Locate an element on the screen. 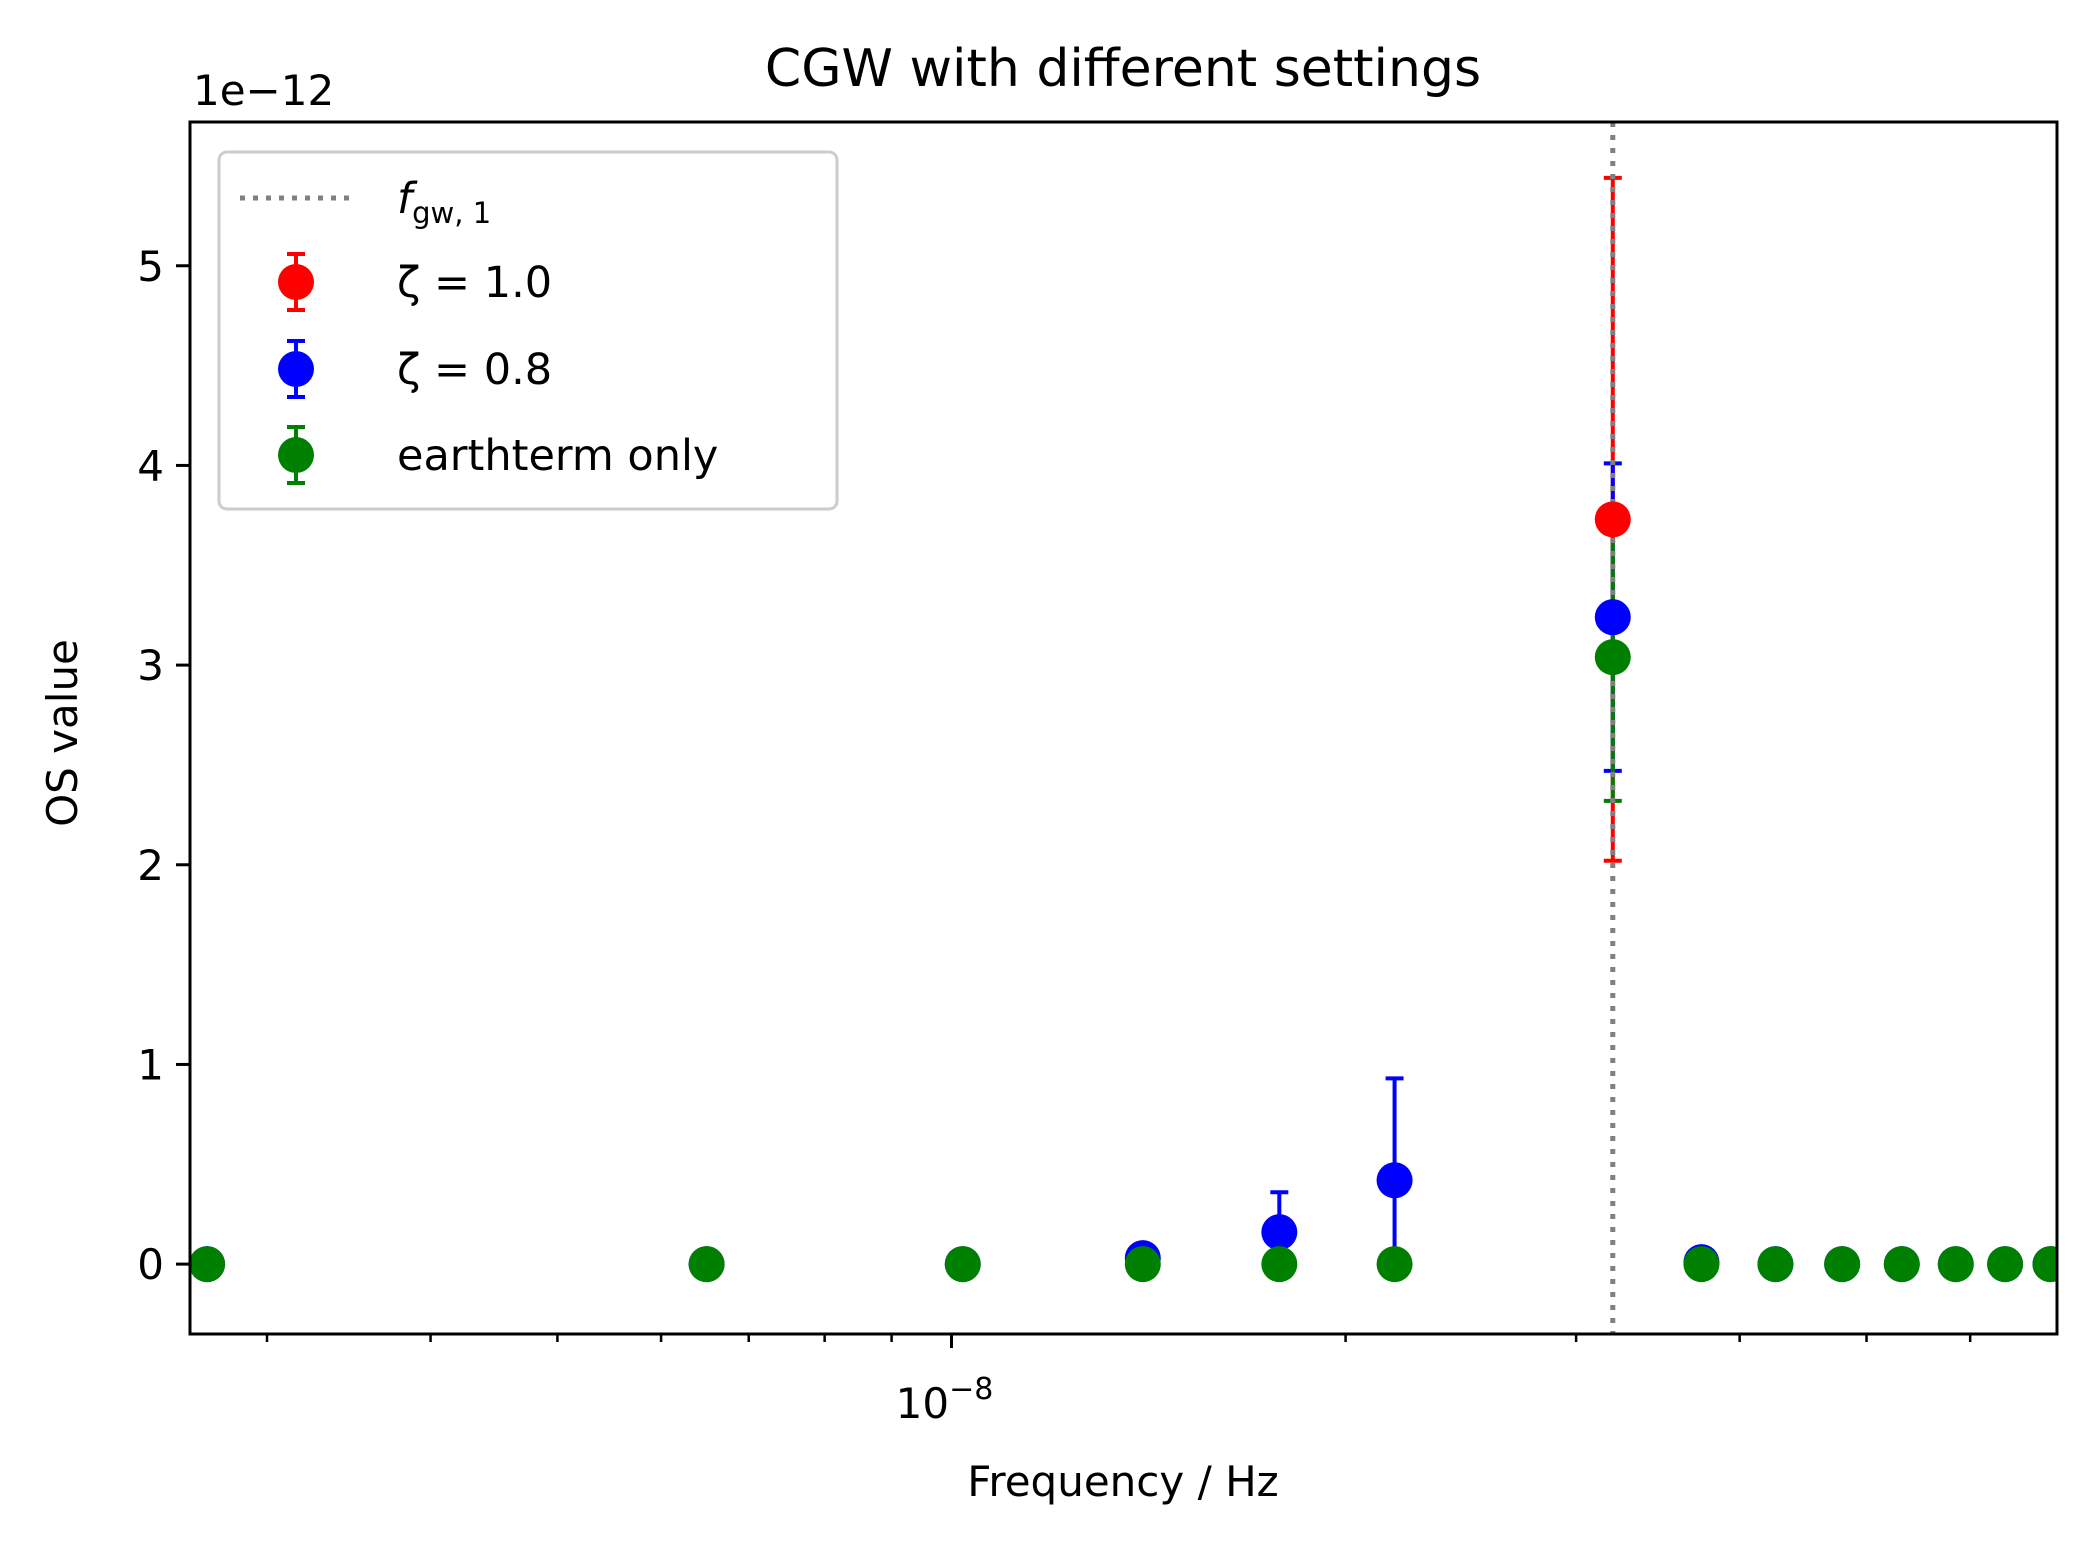 The width and height of the screenshot is (2090, 1542). y-tick-label: 2 is located at coordinates (150, 865).